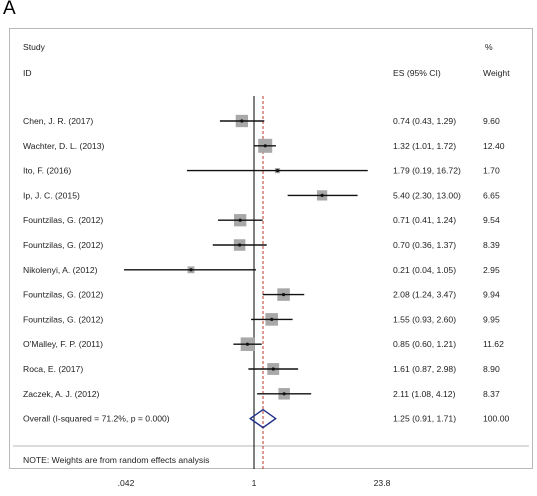  I want to click on es-ci-value: 5.40 (2.30, 13.00), so click(427, 195).